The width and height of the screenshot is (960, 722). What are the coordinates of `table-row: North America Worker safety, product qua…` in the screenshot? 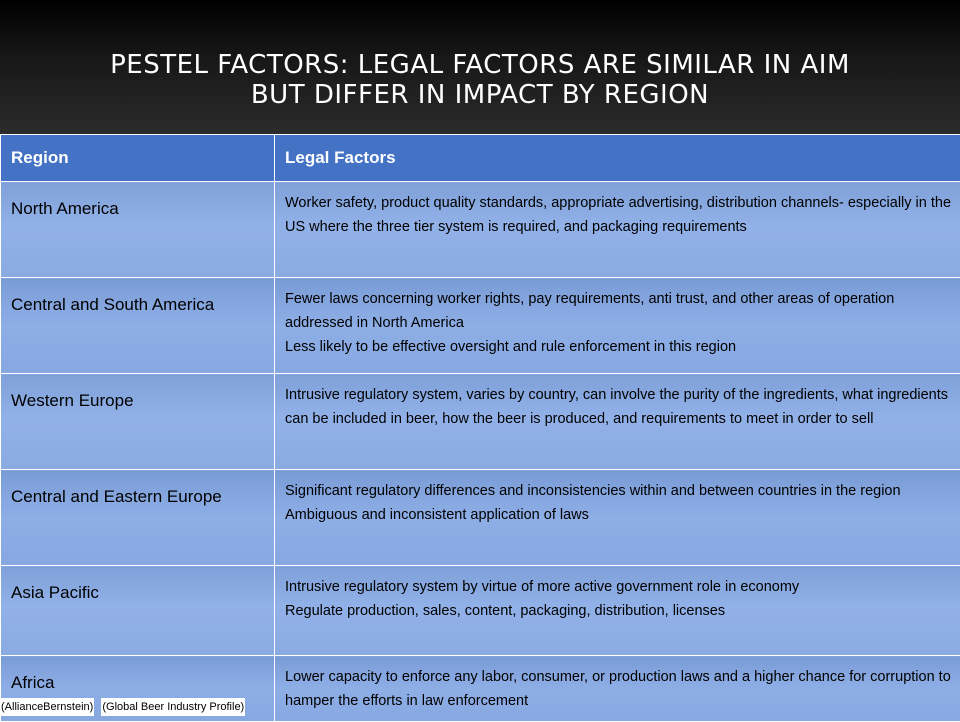 It's located at (480, 230).